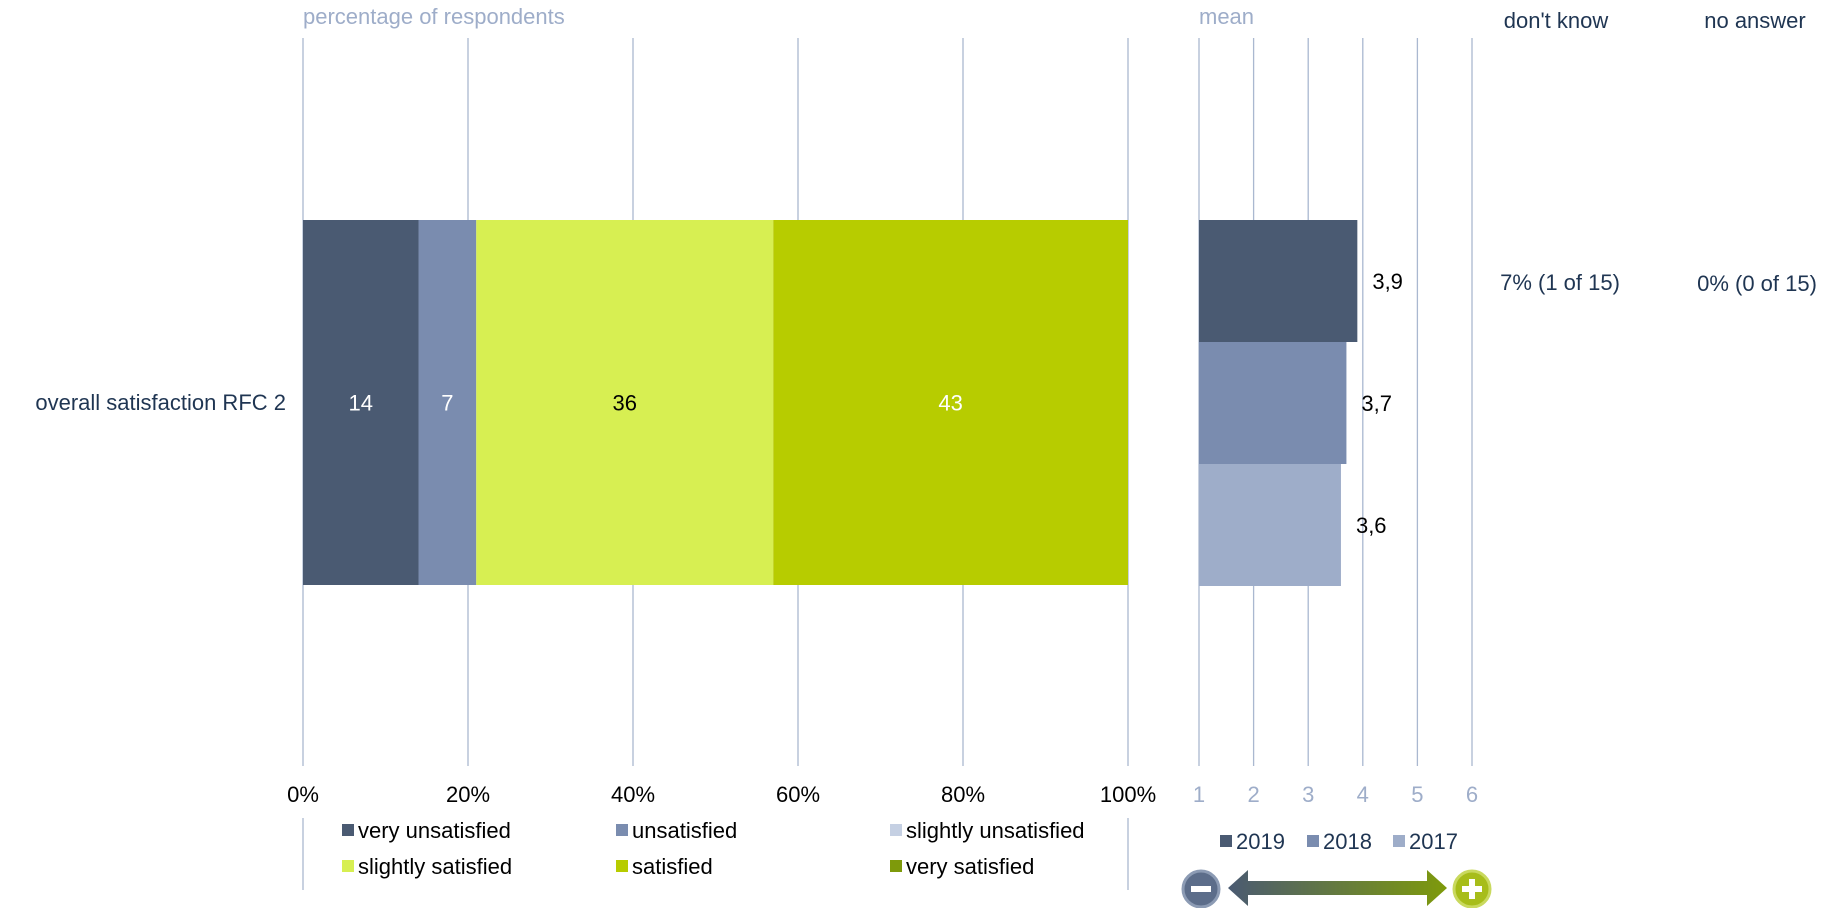  I want to click on mean-tick-label: 1, so click(1199, 794).